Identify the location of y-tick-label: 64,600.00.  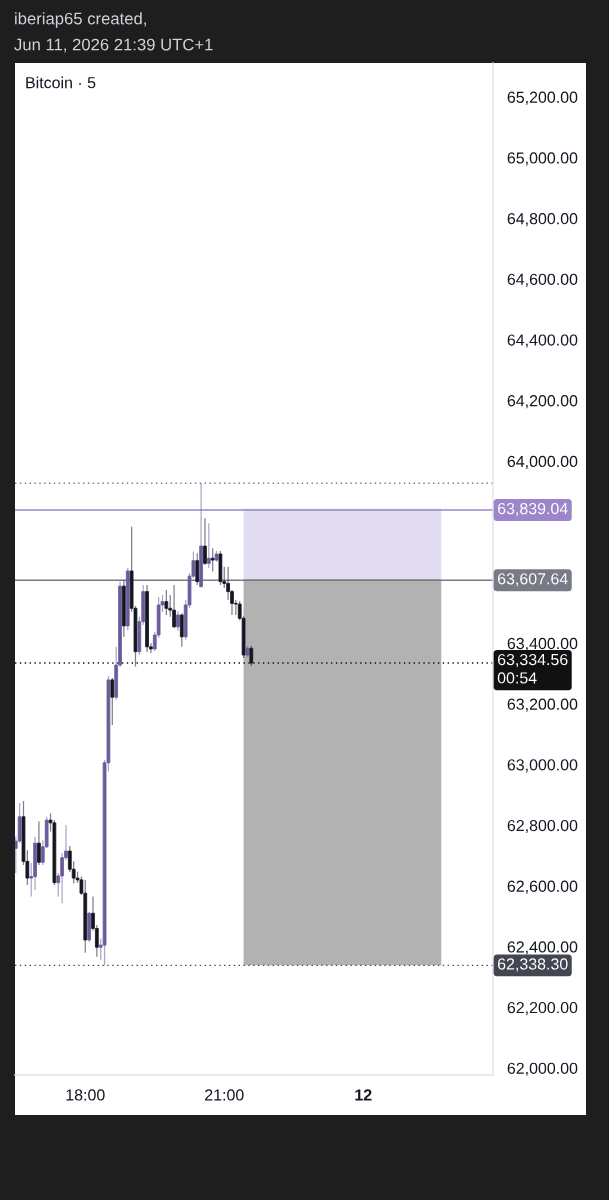
(542, 280).